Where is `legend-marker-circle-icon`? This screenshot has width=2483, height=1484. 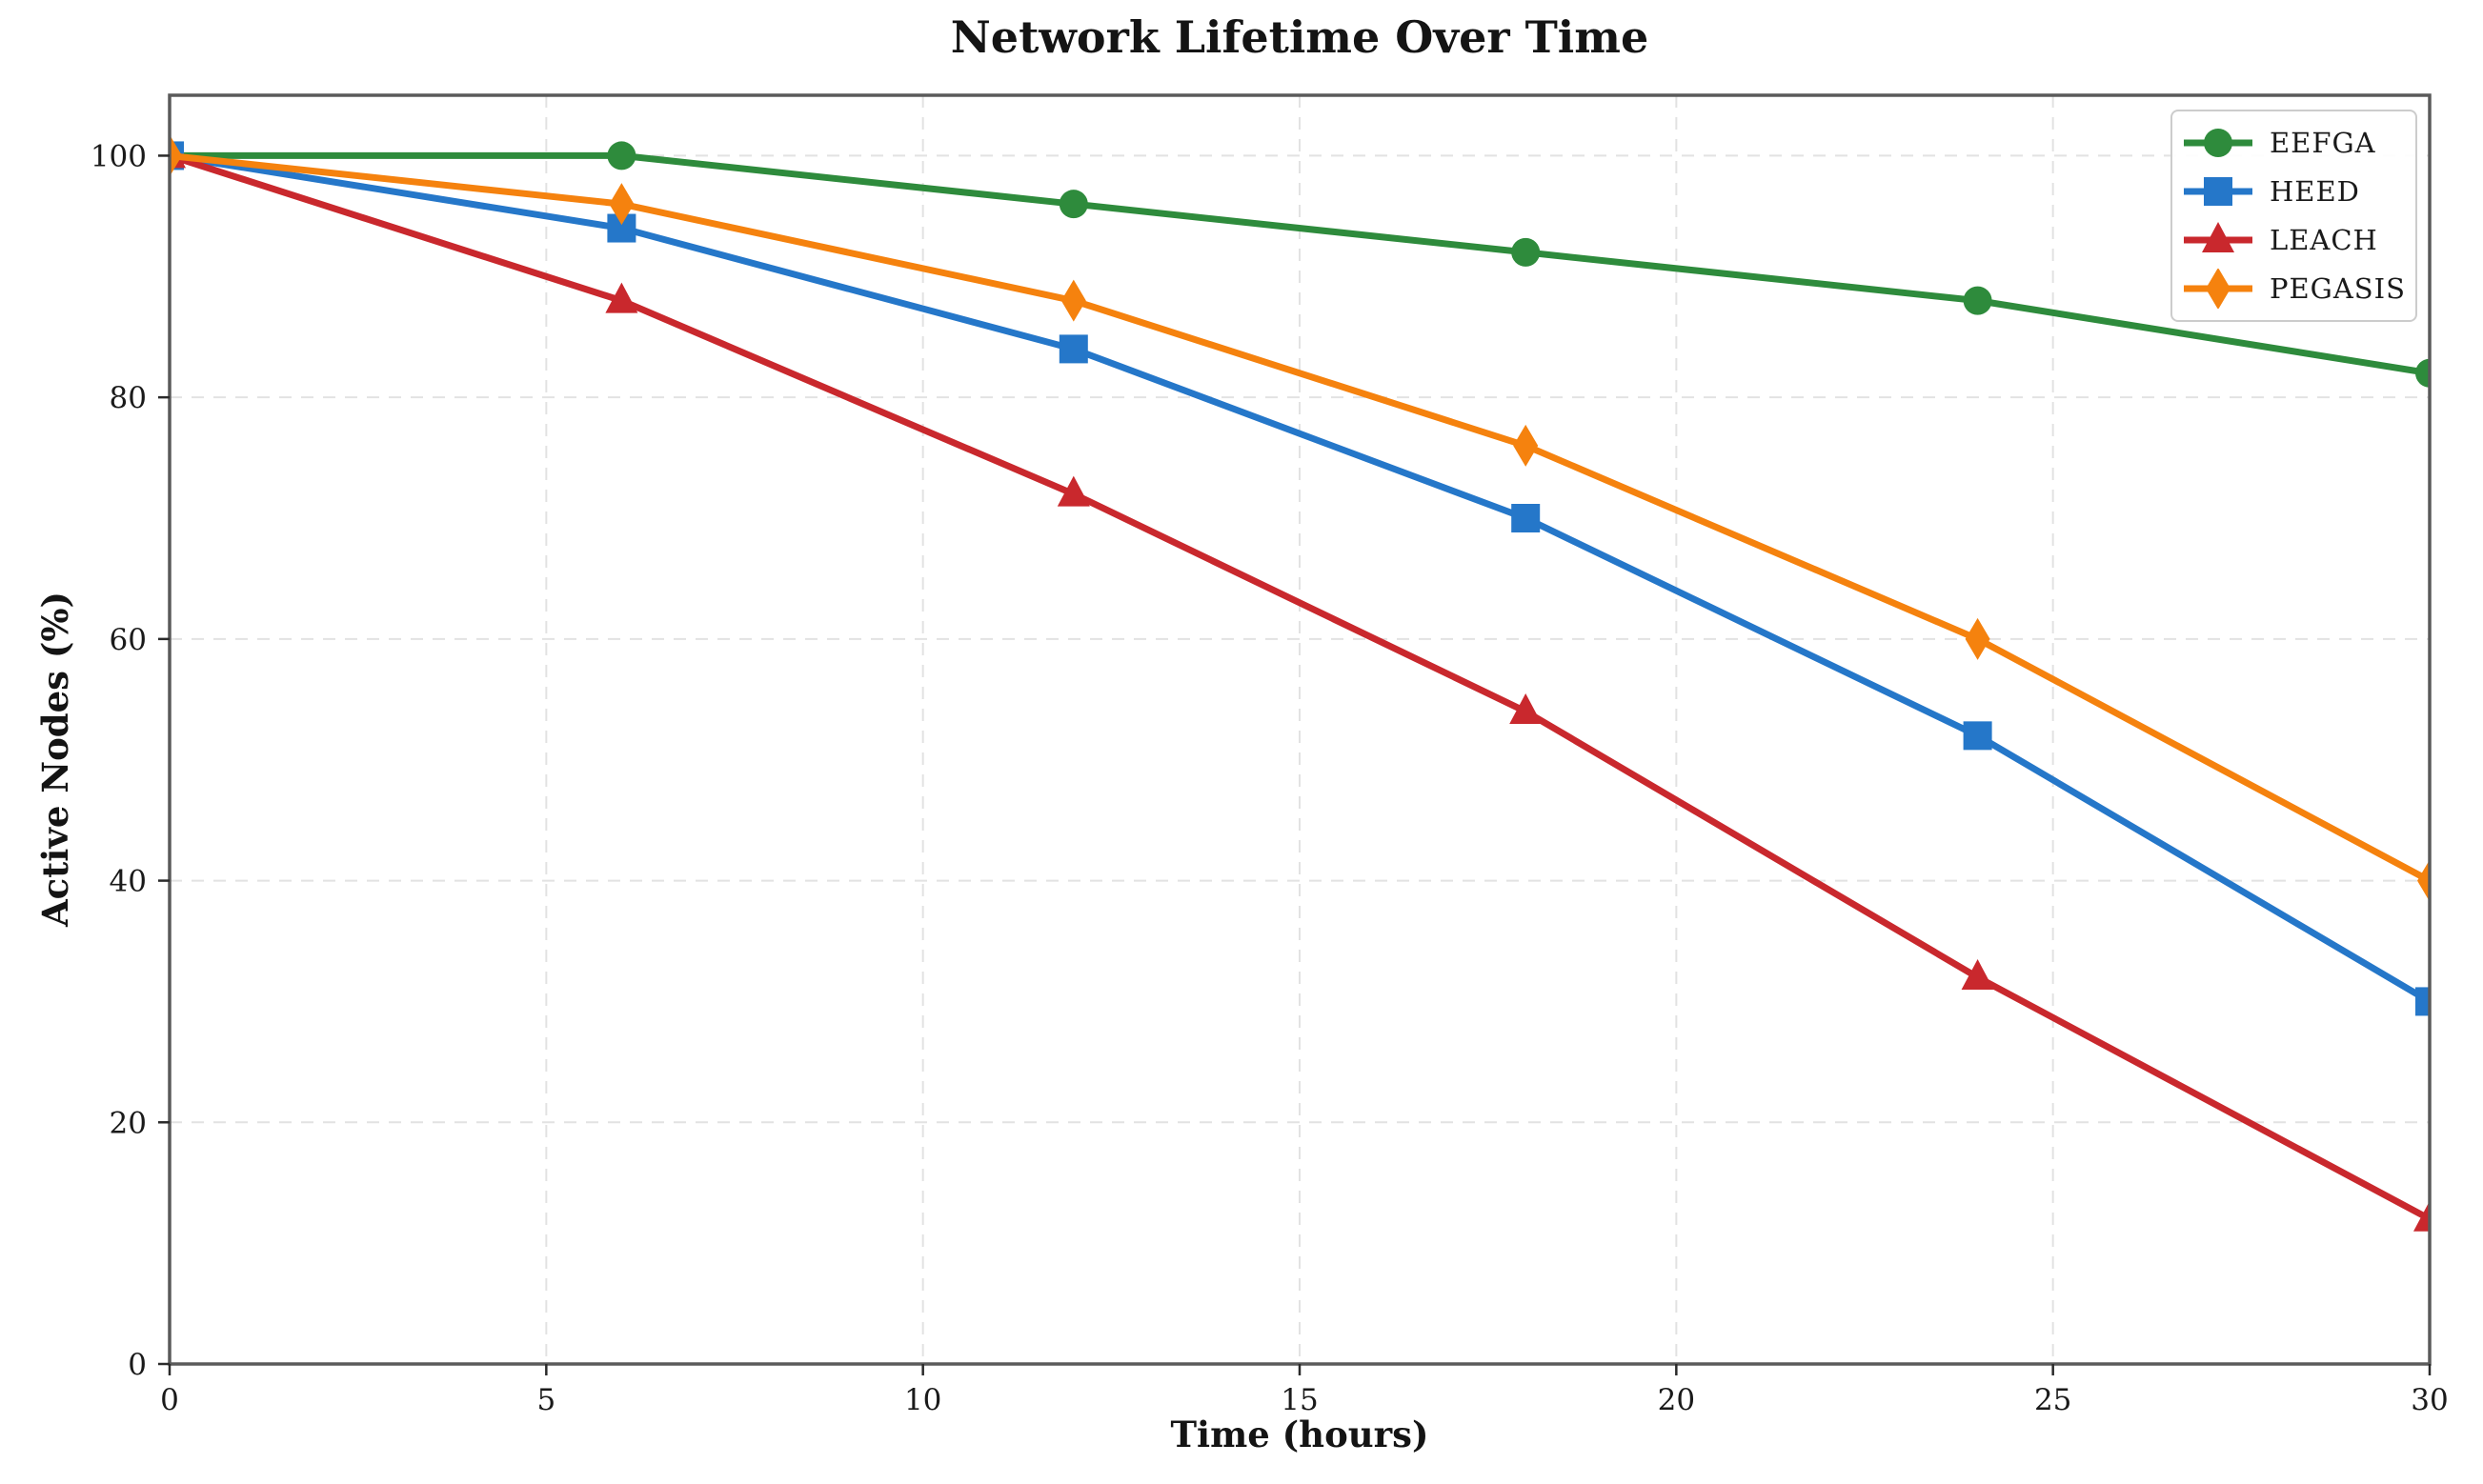
legend-marker-circle-icon is located at coordinates (2218, 143).